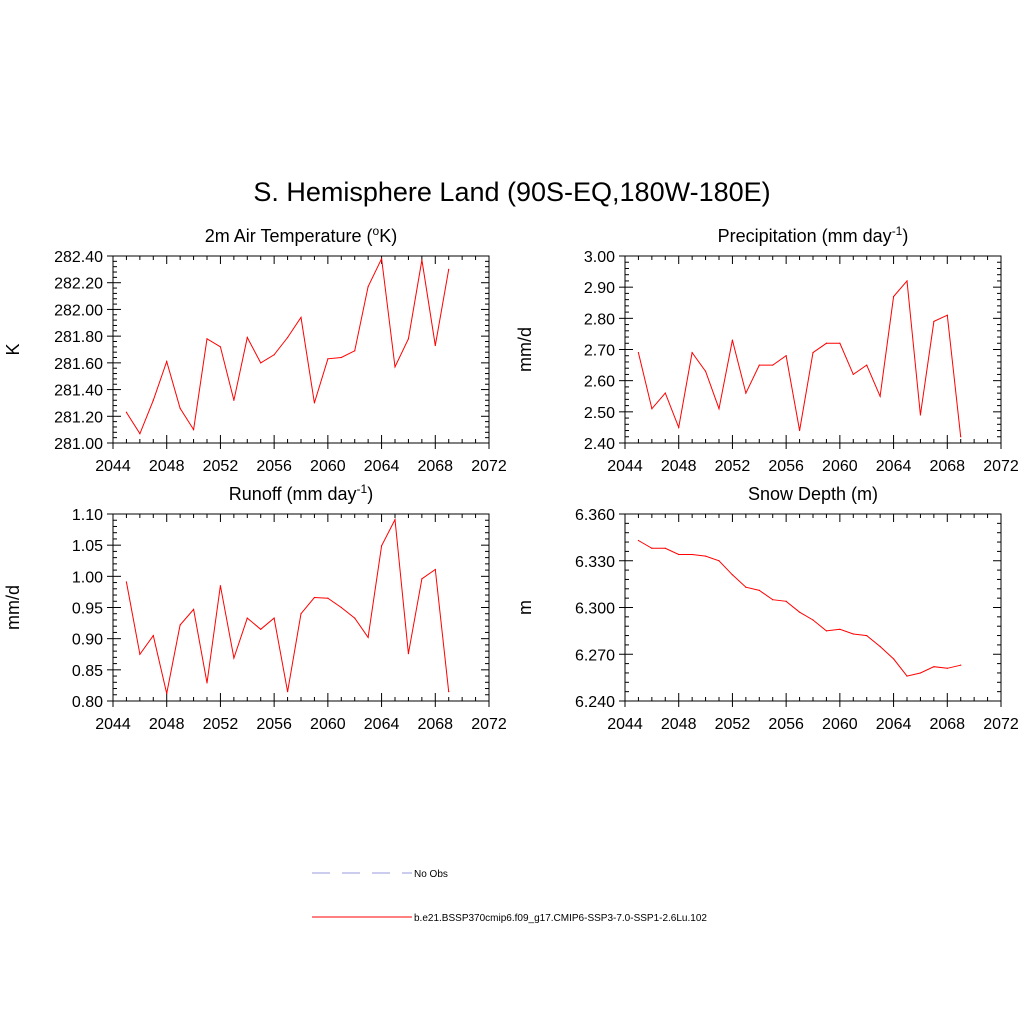 This screenshot has width=1024, height=1024. Describe the element at coordinates (287, 605) in the screenshot. I see `runoff-series-line` at that location.